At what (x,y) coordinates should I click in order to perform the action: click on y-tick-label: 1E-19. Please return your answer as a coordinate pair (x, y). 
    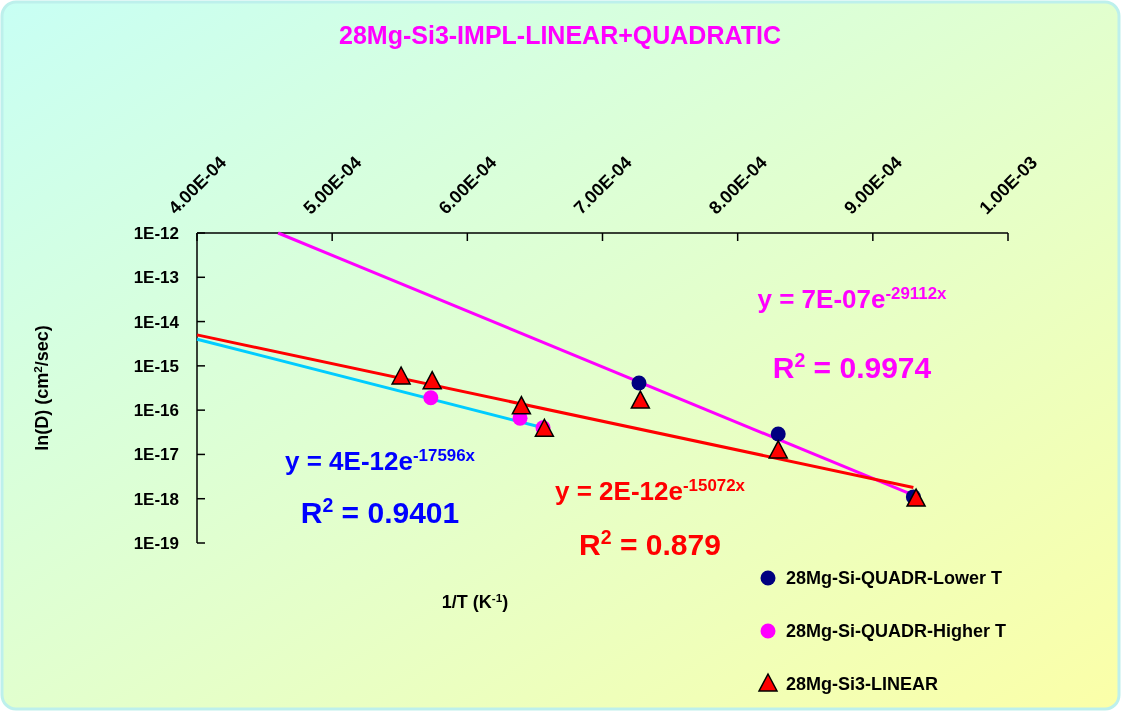
    Looking at the image, I should click on (156, 543).